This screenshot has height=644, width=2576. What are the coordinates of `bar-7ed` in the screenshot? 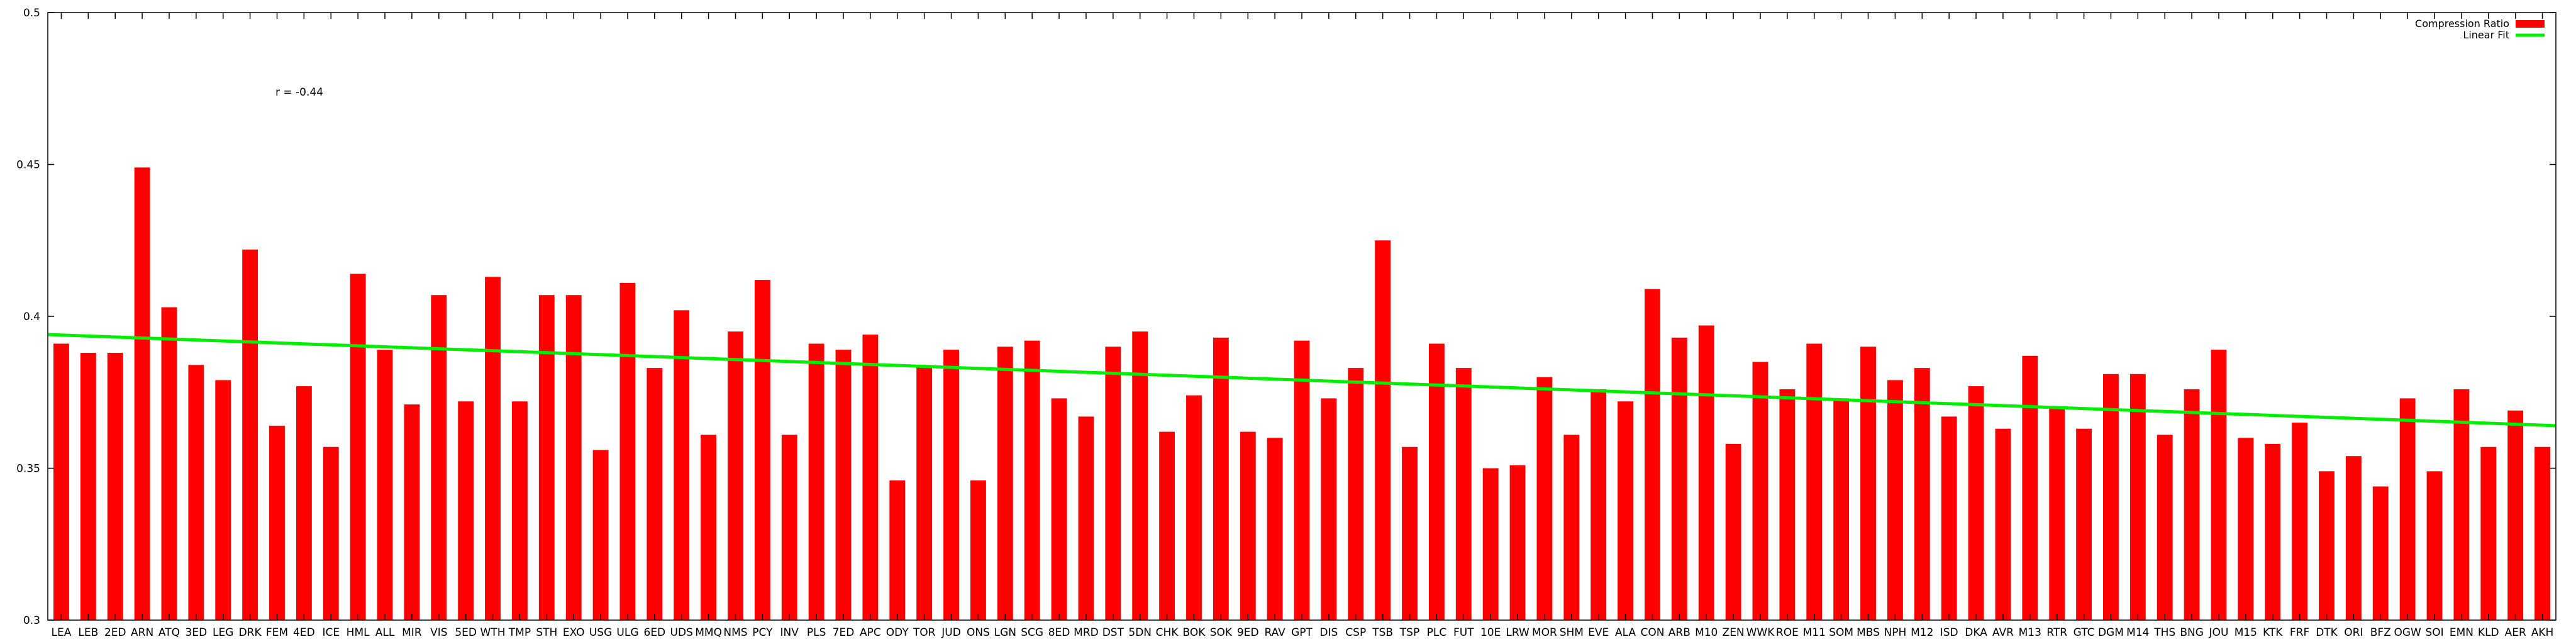 It's located at (843, 485).